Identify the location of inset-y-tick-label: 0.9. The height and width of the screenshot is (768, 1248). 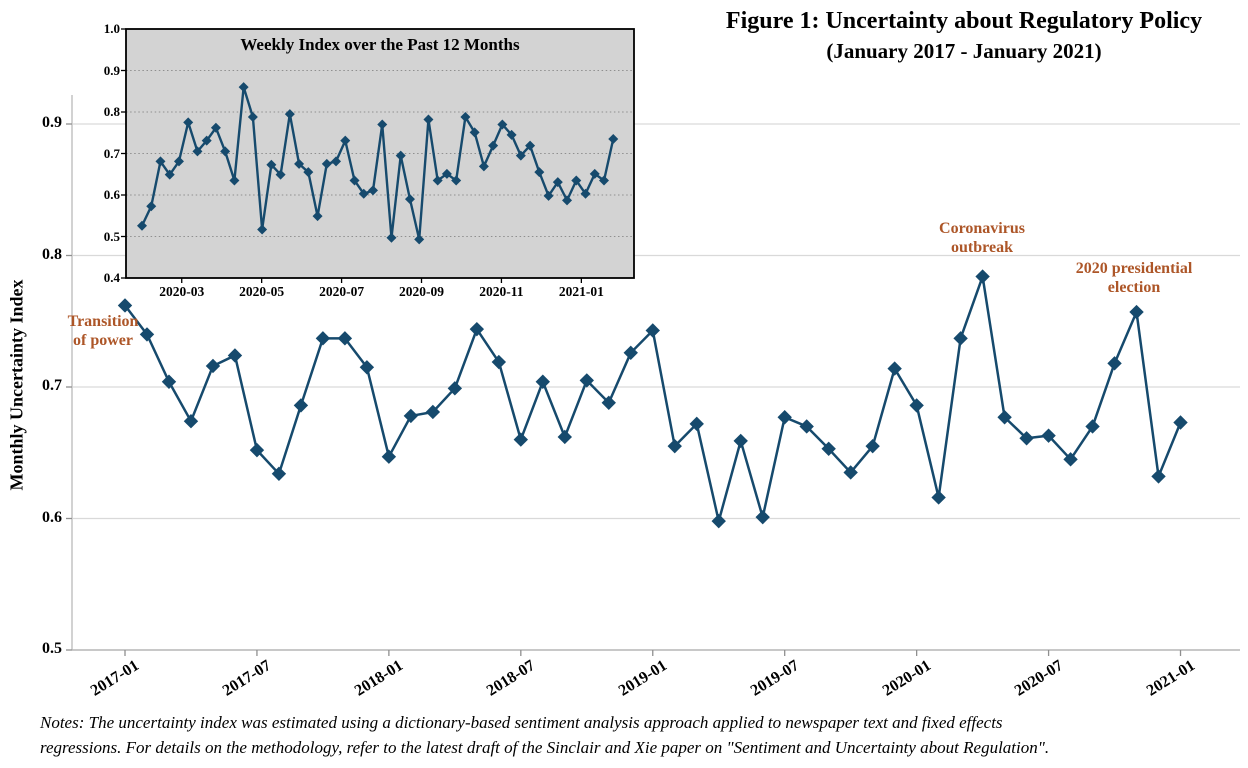
(111, 70).